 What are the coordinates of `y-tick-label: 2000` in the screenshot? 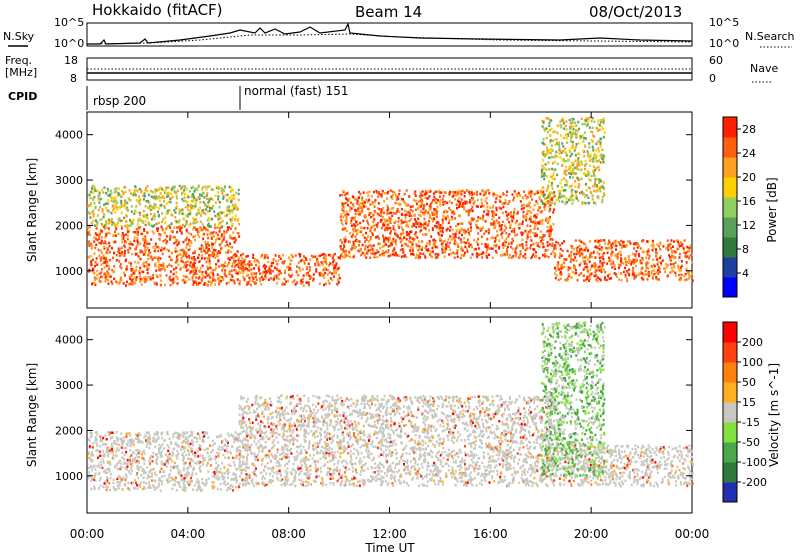 It's located at (69, 225).